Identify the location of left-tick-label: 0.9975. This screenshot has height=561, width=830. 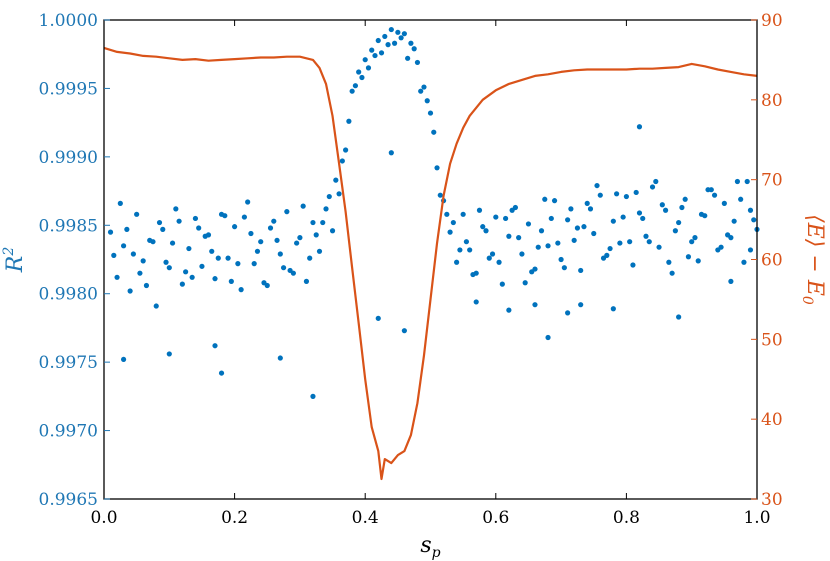
(68, 363).